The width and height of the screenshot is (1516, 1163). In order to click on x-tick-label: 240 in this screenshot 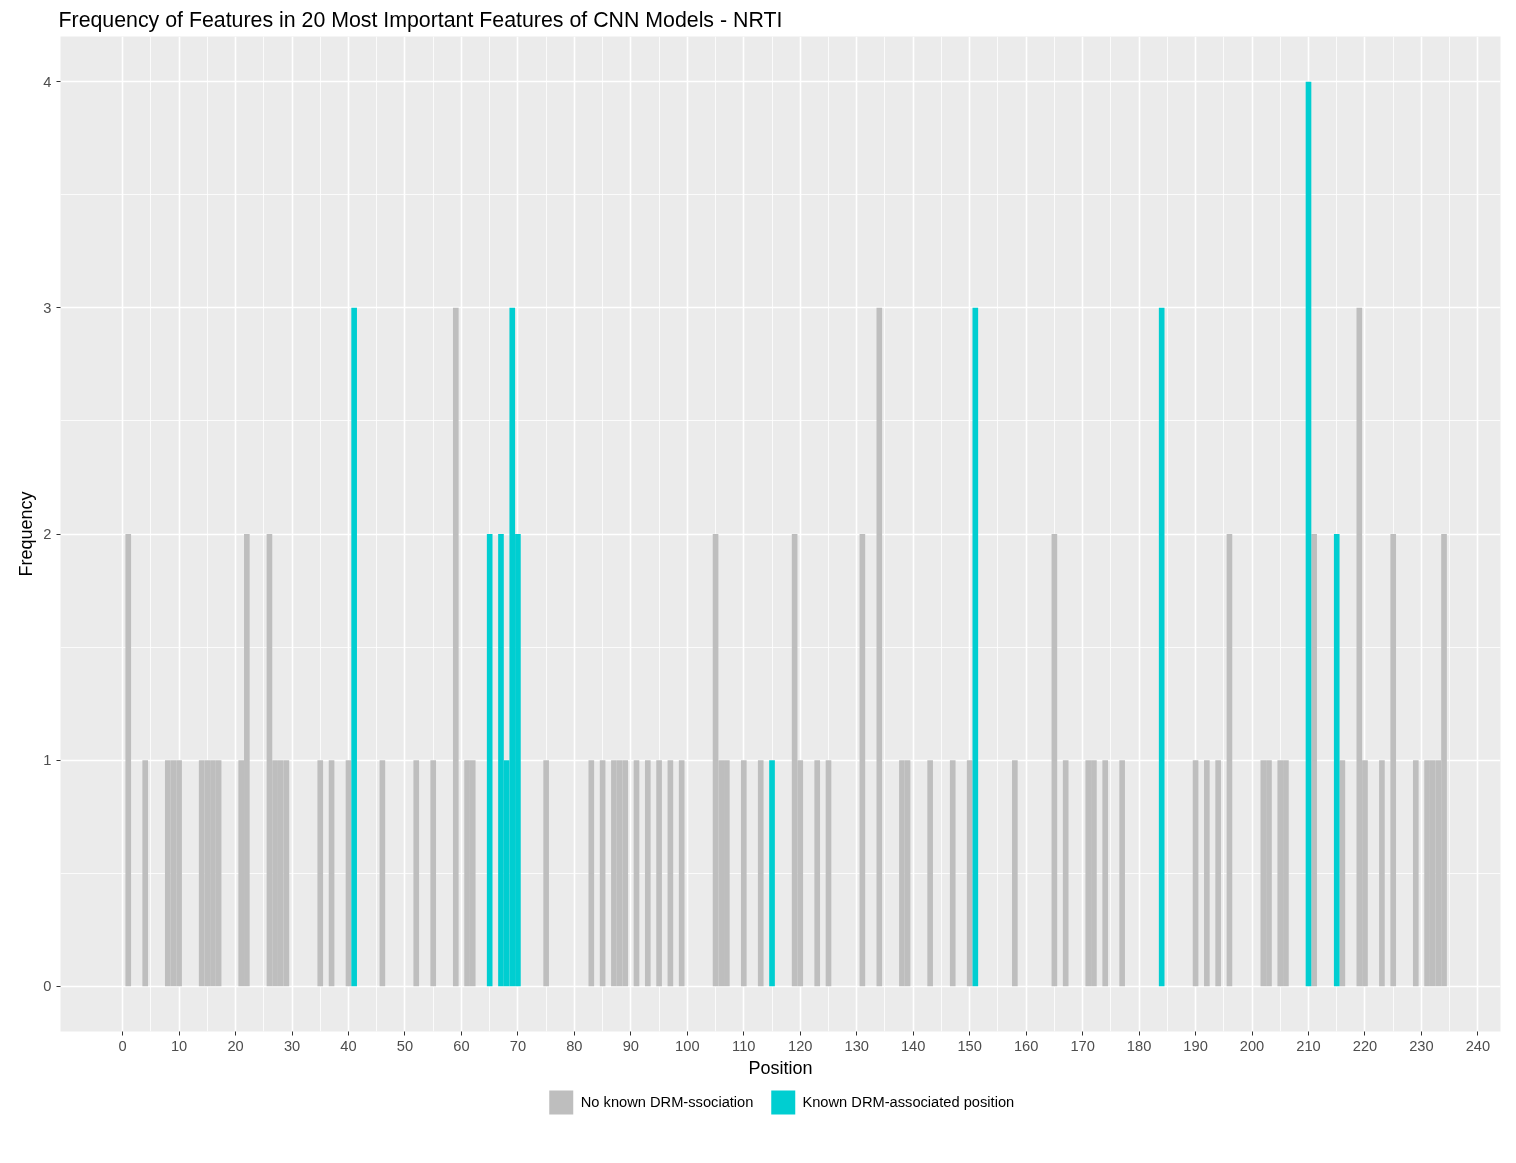, I will do `click(1478, 1045)`.